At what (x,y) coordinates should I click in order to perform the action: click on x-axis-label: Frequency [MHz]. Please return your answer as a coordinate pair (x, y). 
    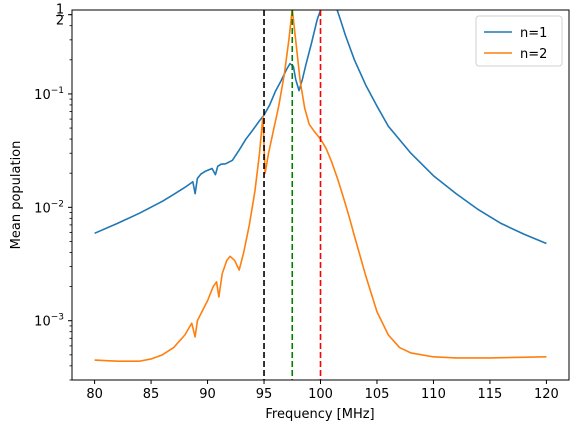
    Looking at the image, I should click on (319, 414).